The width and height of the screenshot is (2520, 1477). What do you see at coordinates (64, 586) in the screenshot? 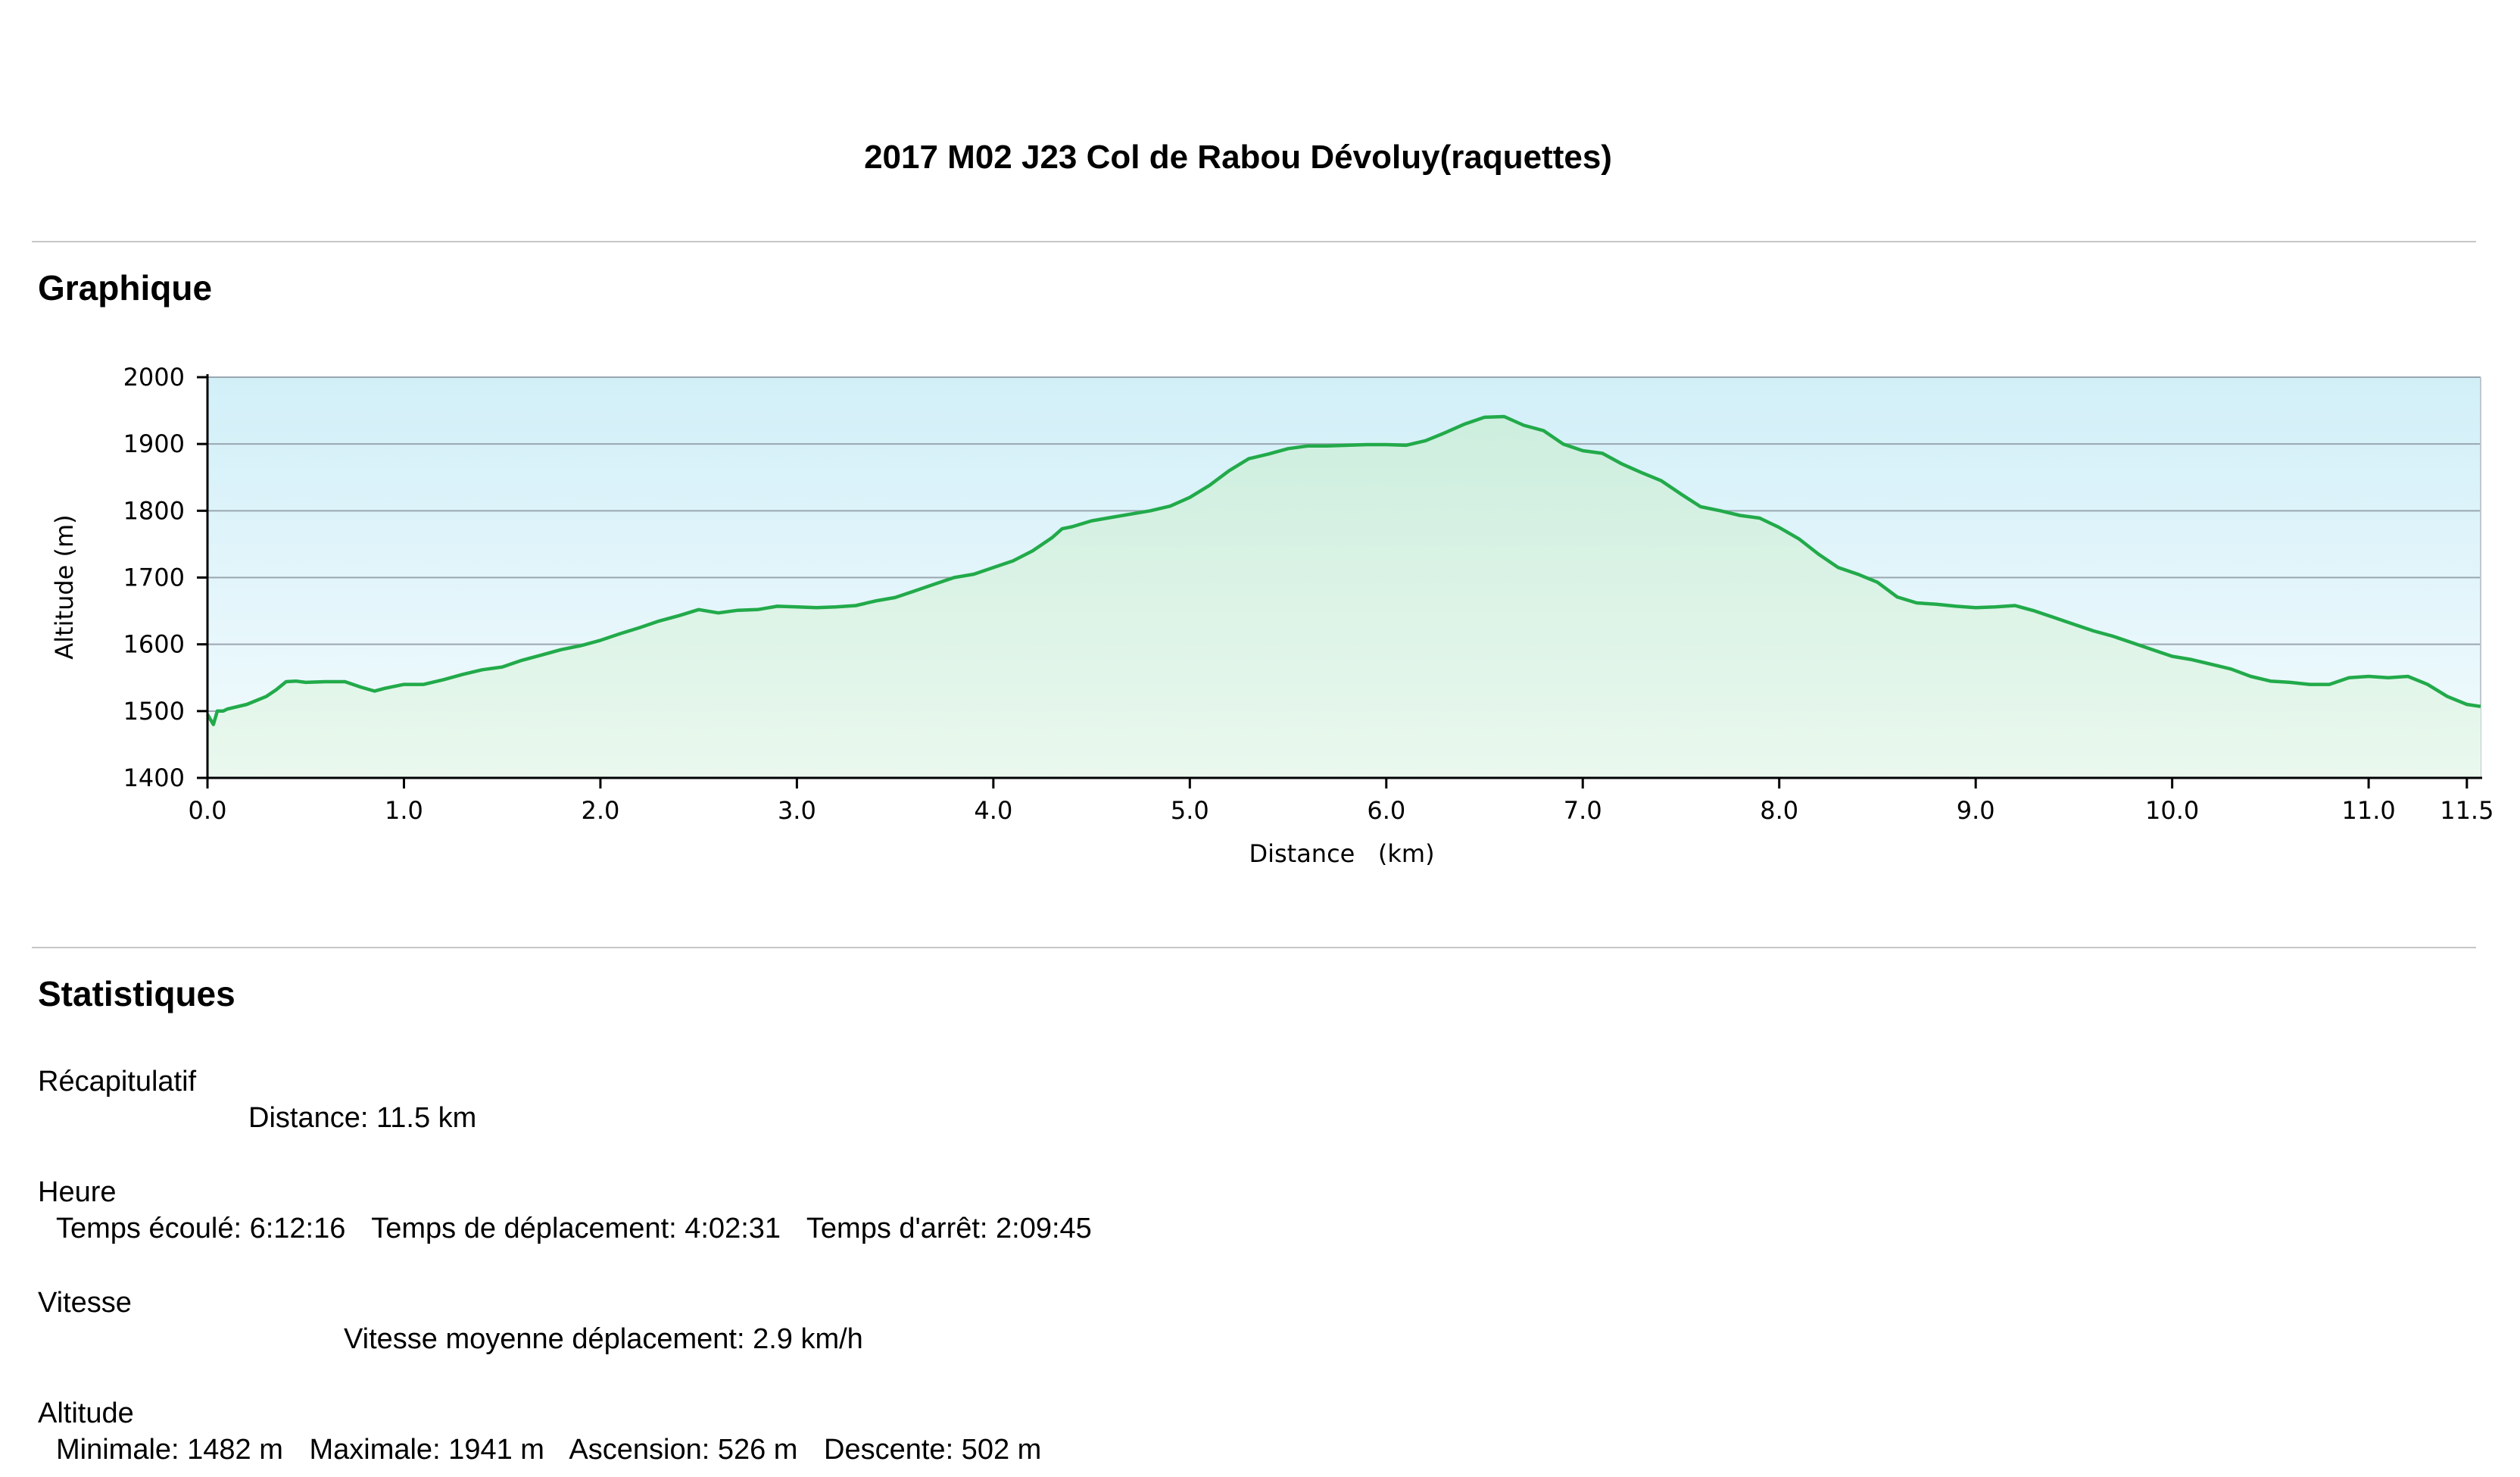
I see `y-axis-label: Altitude (m)` at bounding box center [64, 586].